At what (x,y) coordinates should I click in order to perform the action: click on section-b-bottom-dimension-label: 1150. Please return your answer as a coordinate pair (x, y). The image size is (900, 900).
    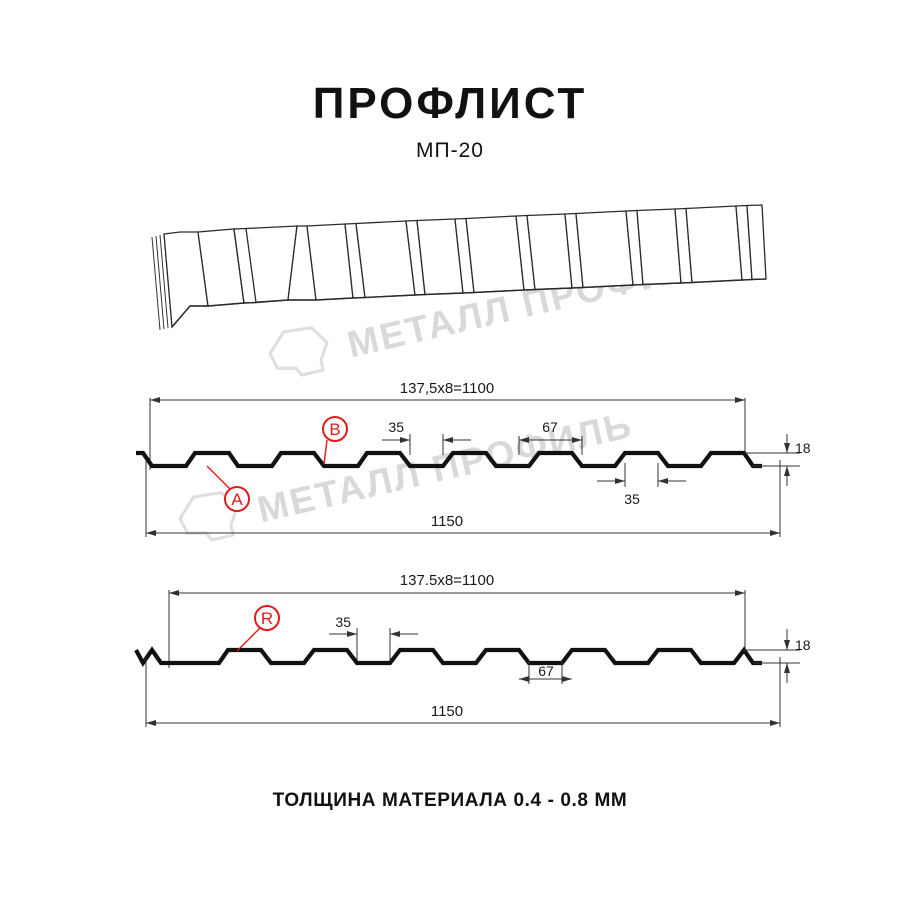
    Looking at the image, I should click on (447, 711).